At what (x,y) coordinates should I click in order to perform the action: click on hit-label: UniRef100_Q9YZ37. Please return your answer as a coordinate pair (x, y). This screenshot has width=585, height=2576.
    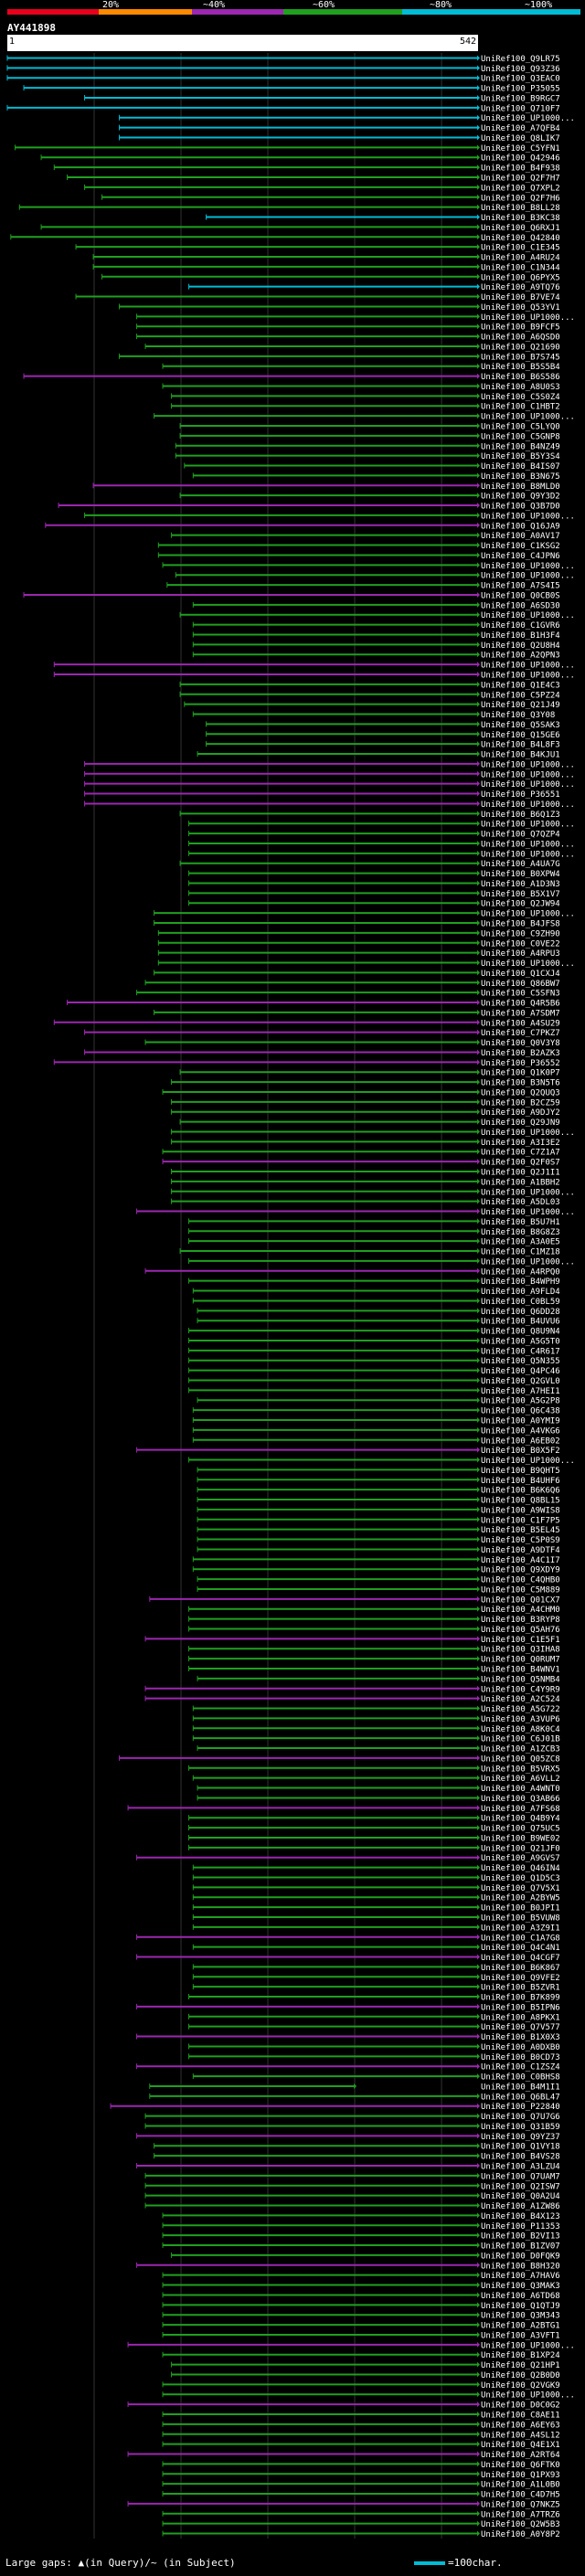
    Looking at the image, I should click on (520, 2137).